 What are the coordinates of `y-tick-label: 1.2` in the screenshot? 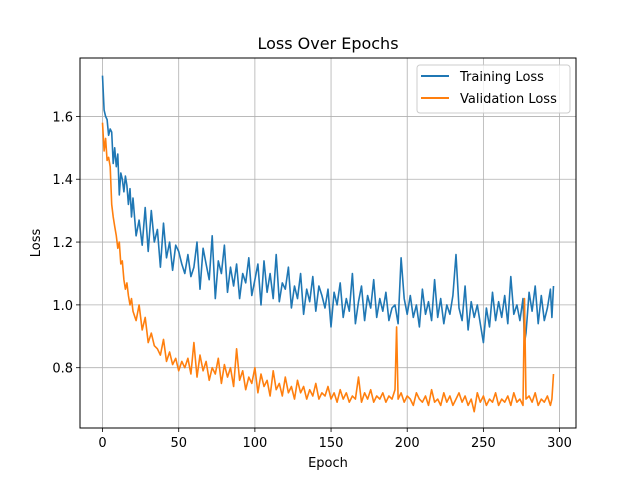 It's located at (62, 243).